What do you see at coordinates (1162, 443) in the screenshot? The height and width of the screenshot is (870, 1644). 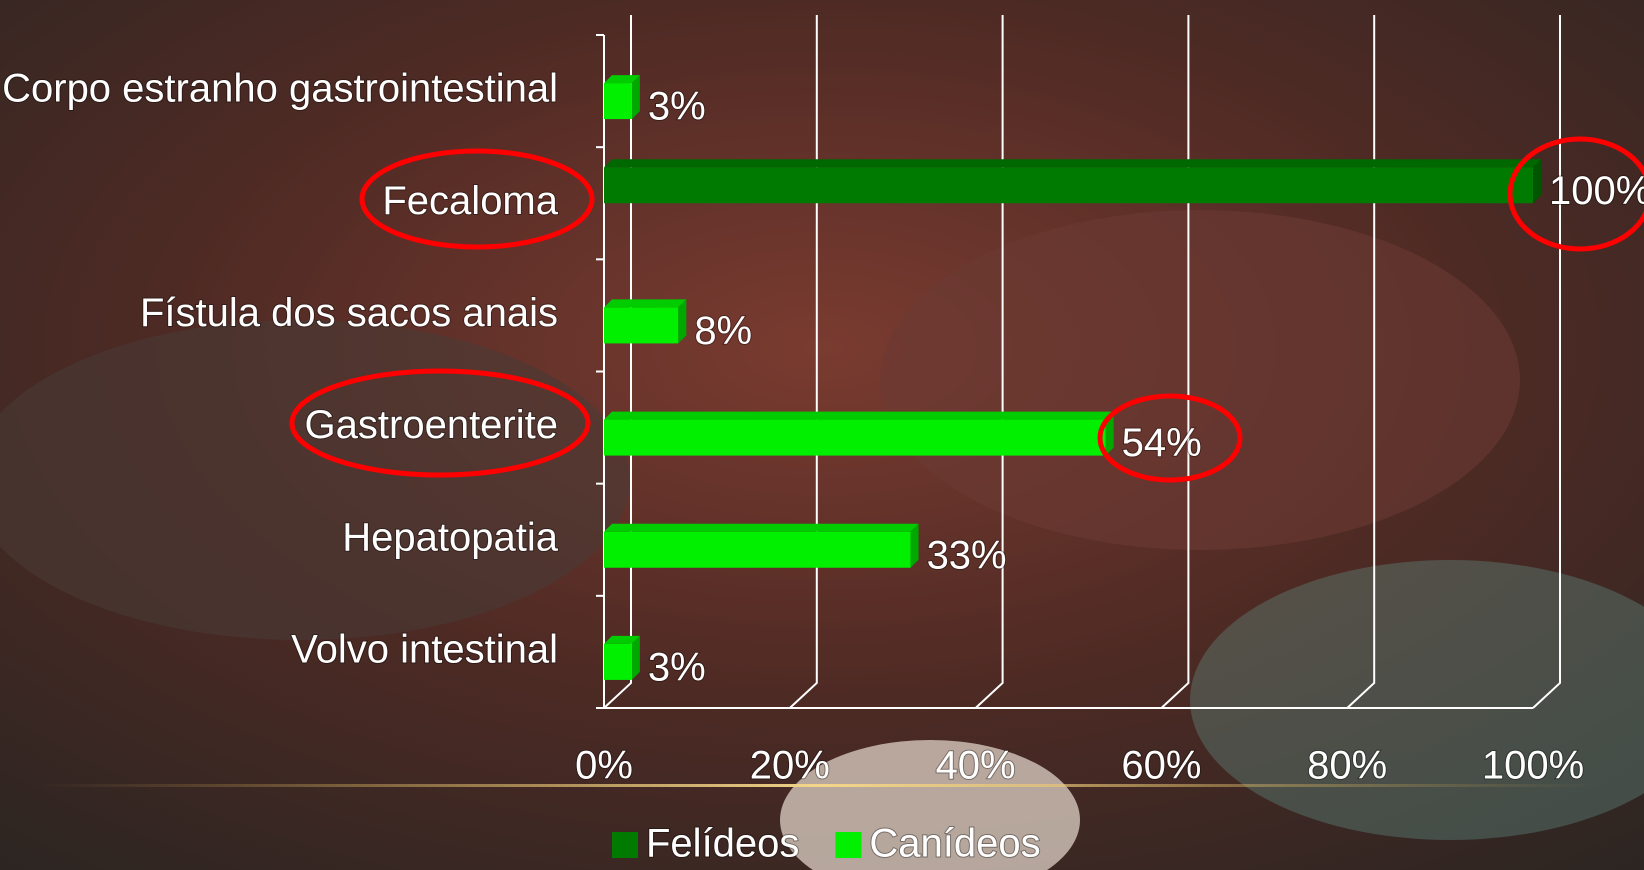 I see `data-label: 54%` at bounding box center [1162, 443].